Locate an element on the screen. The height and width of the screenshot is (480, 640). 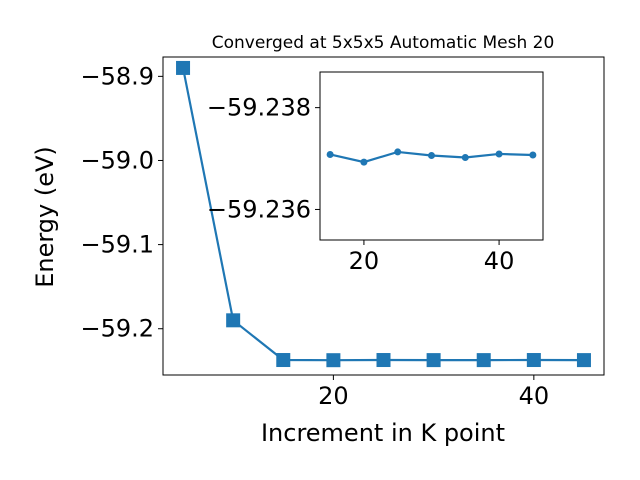
inset-y-ticks: −59.238 −59.236 is located at coordinates (263, 158).